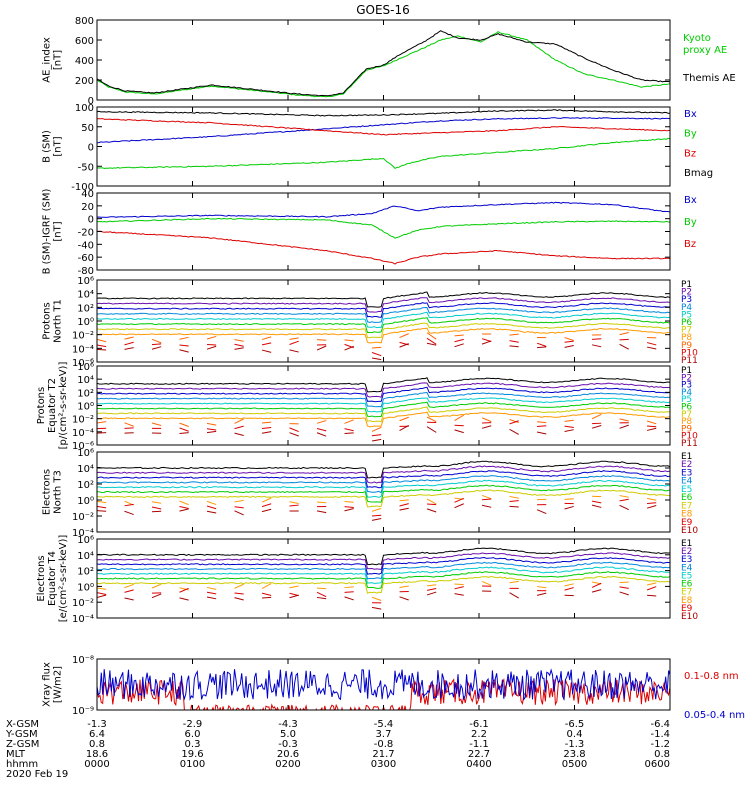 The width and height of the screenshot is (750, 800). What do you see at coordinates (383, 60) in the screenshot?
I see `panel-frame` at bounding box center [383, 60].